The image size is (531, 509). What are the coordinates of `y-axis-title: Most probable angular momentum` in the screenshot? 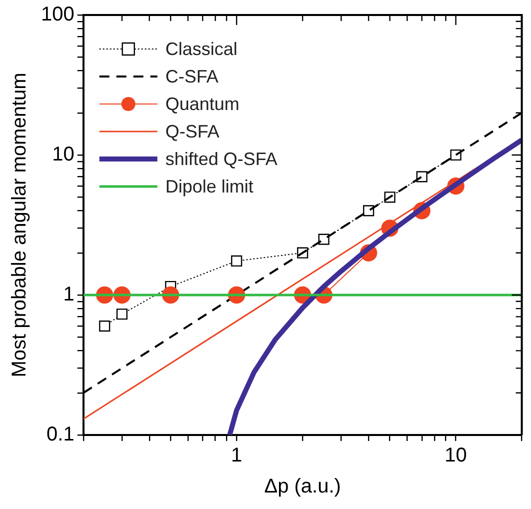 It's located at (19, 225).